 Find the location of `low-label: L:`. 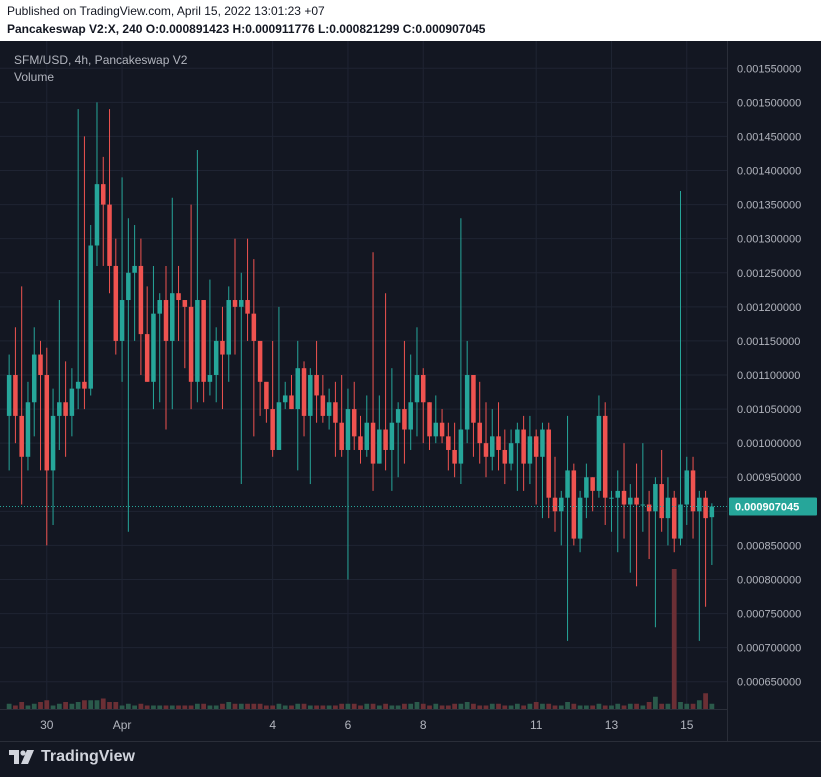

low-label: L: is located at coordinates (323, 29).